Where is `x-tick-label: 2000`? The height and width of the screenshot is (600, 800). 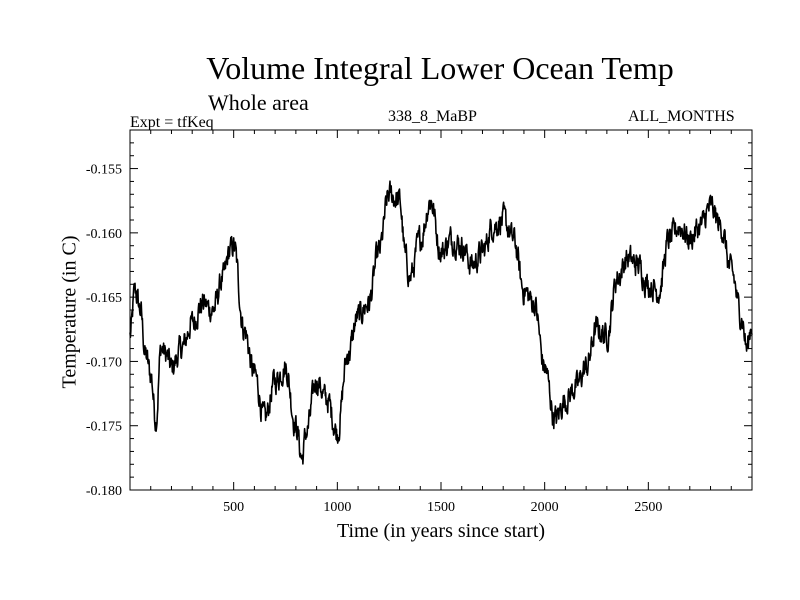
x-tick-label: 2000 is located at coordinates (545, 507).